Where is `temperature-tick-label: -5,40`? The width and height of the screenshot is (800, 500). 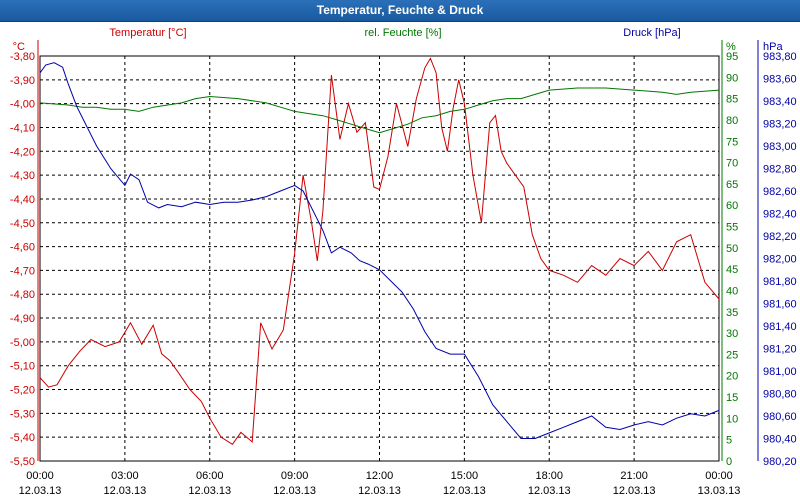 temperature-tick-label: -5,40 is located at coordinates (22, 438).